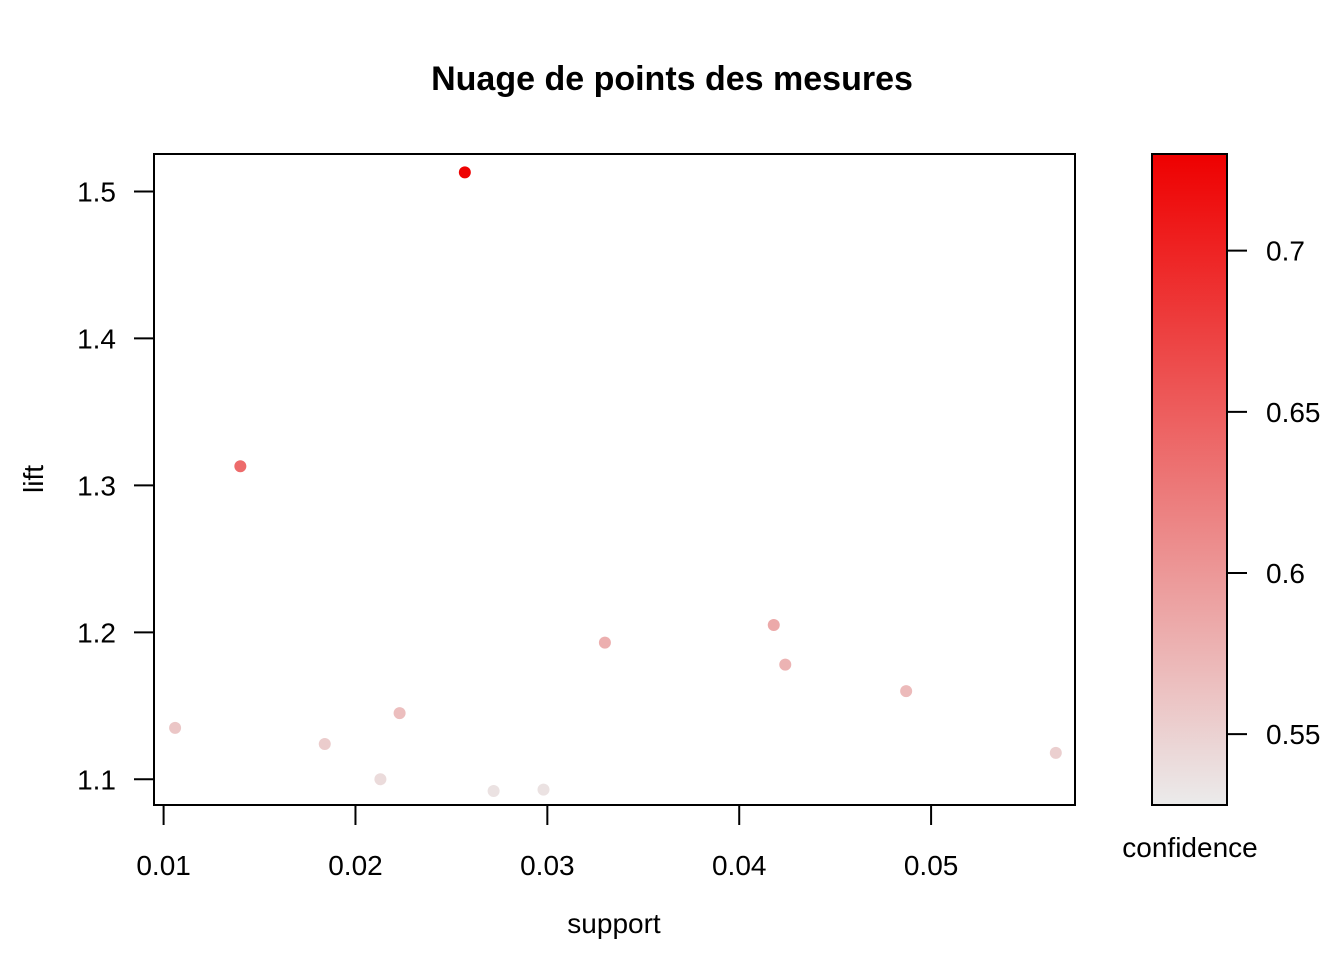 The image size is (1344, 960). I want to click on color-legend-label: confidence, so click(1189, 847).